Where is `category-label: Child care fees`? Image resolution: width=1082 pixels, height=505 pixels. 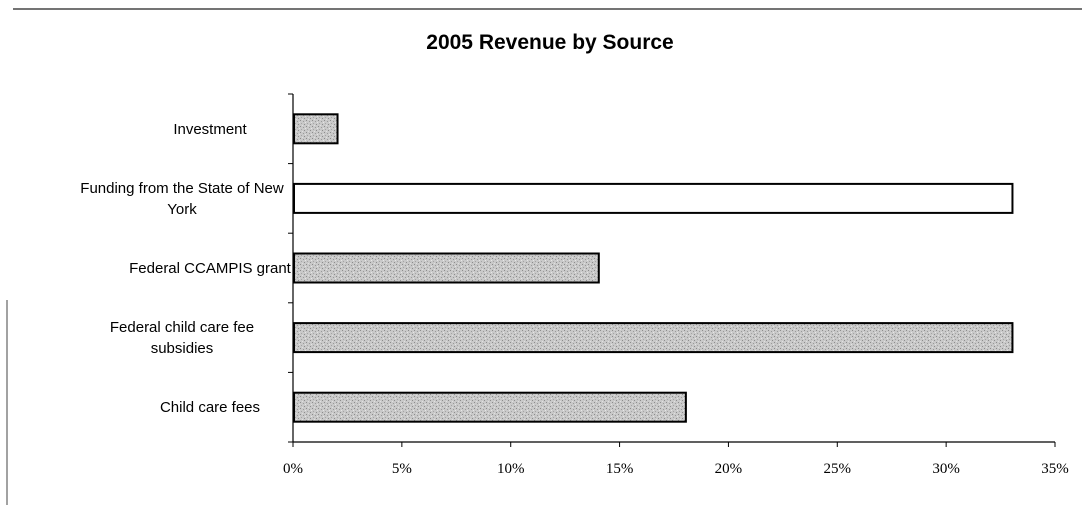
category-label: Child care fees is located at coordinates (210, 407).